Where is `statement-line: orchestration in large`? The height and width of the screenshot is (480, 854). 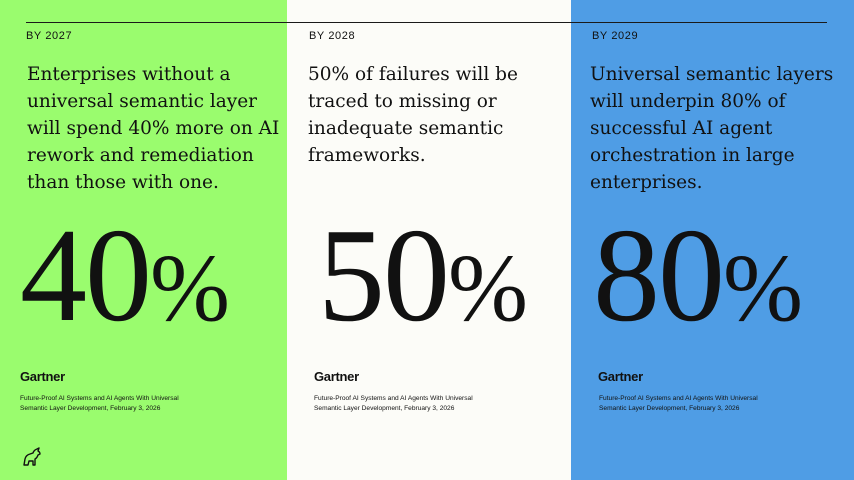
statement-line: orchestration in large is located at coordinates (692, 155).